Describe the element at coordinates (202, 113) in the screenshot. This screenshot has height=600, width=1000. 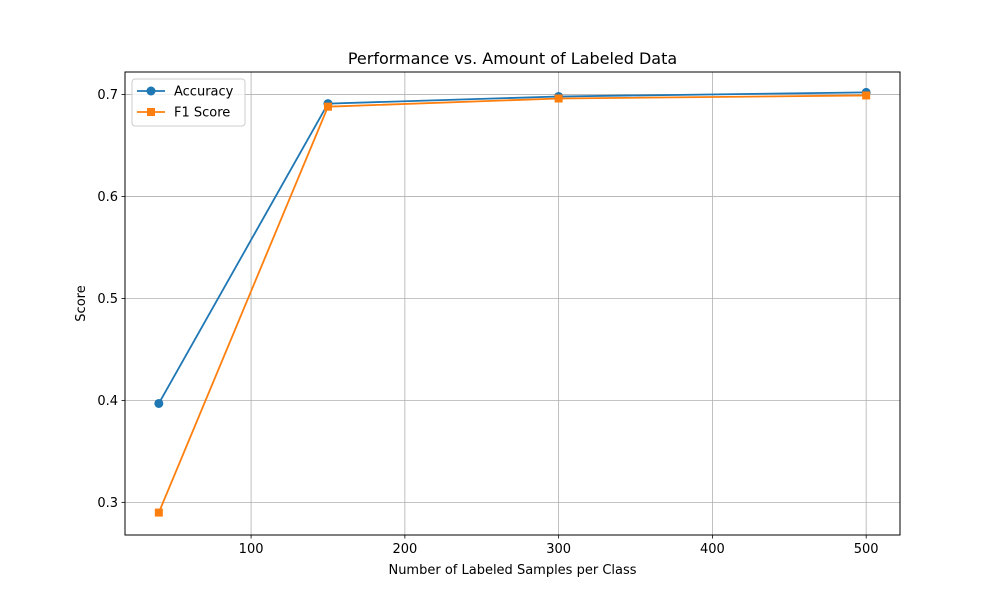
I see `legend-f1-score-label: F1 Score` at that location.